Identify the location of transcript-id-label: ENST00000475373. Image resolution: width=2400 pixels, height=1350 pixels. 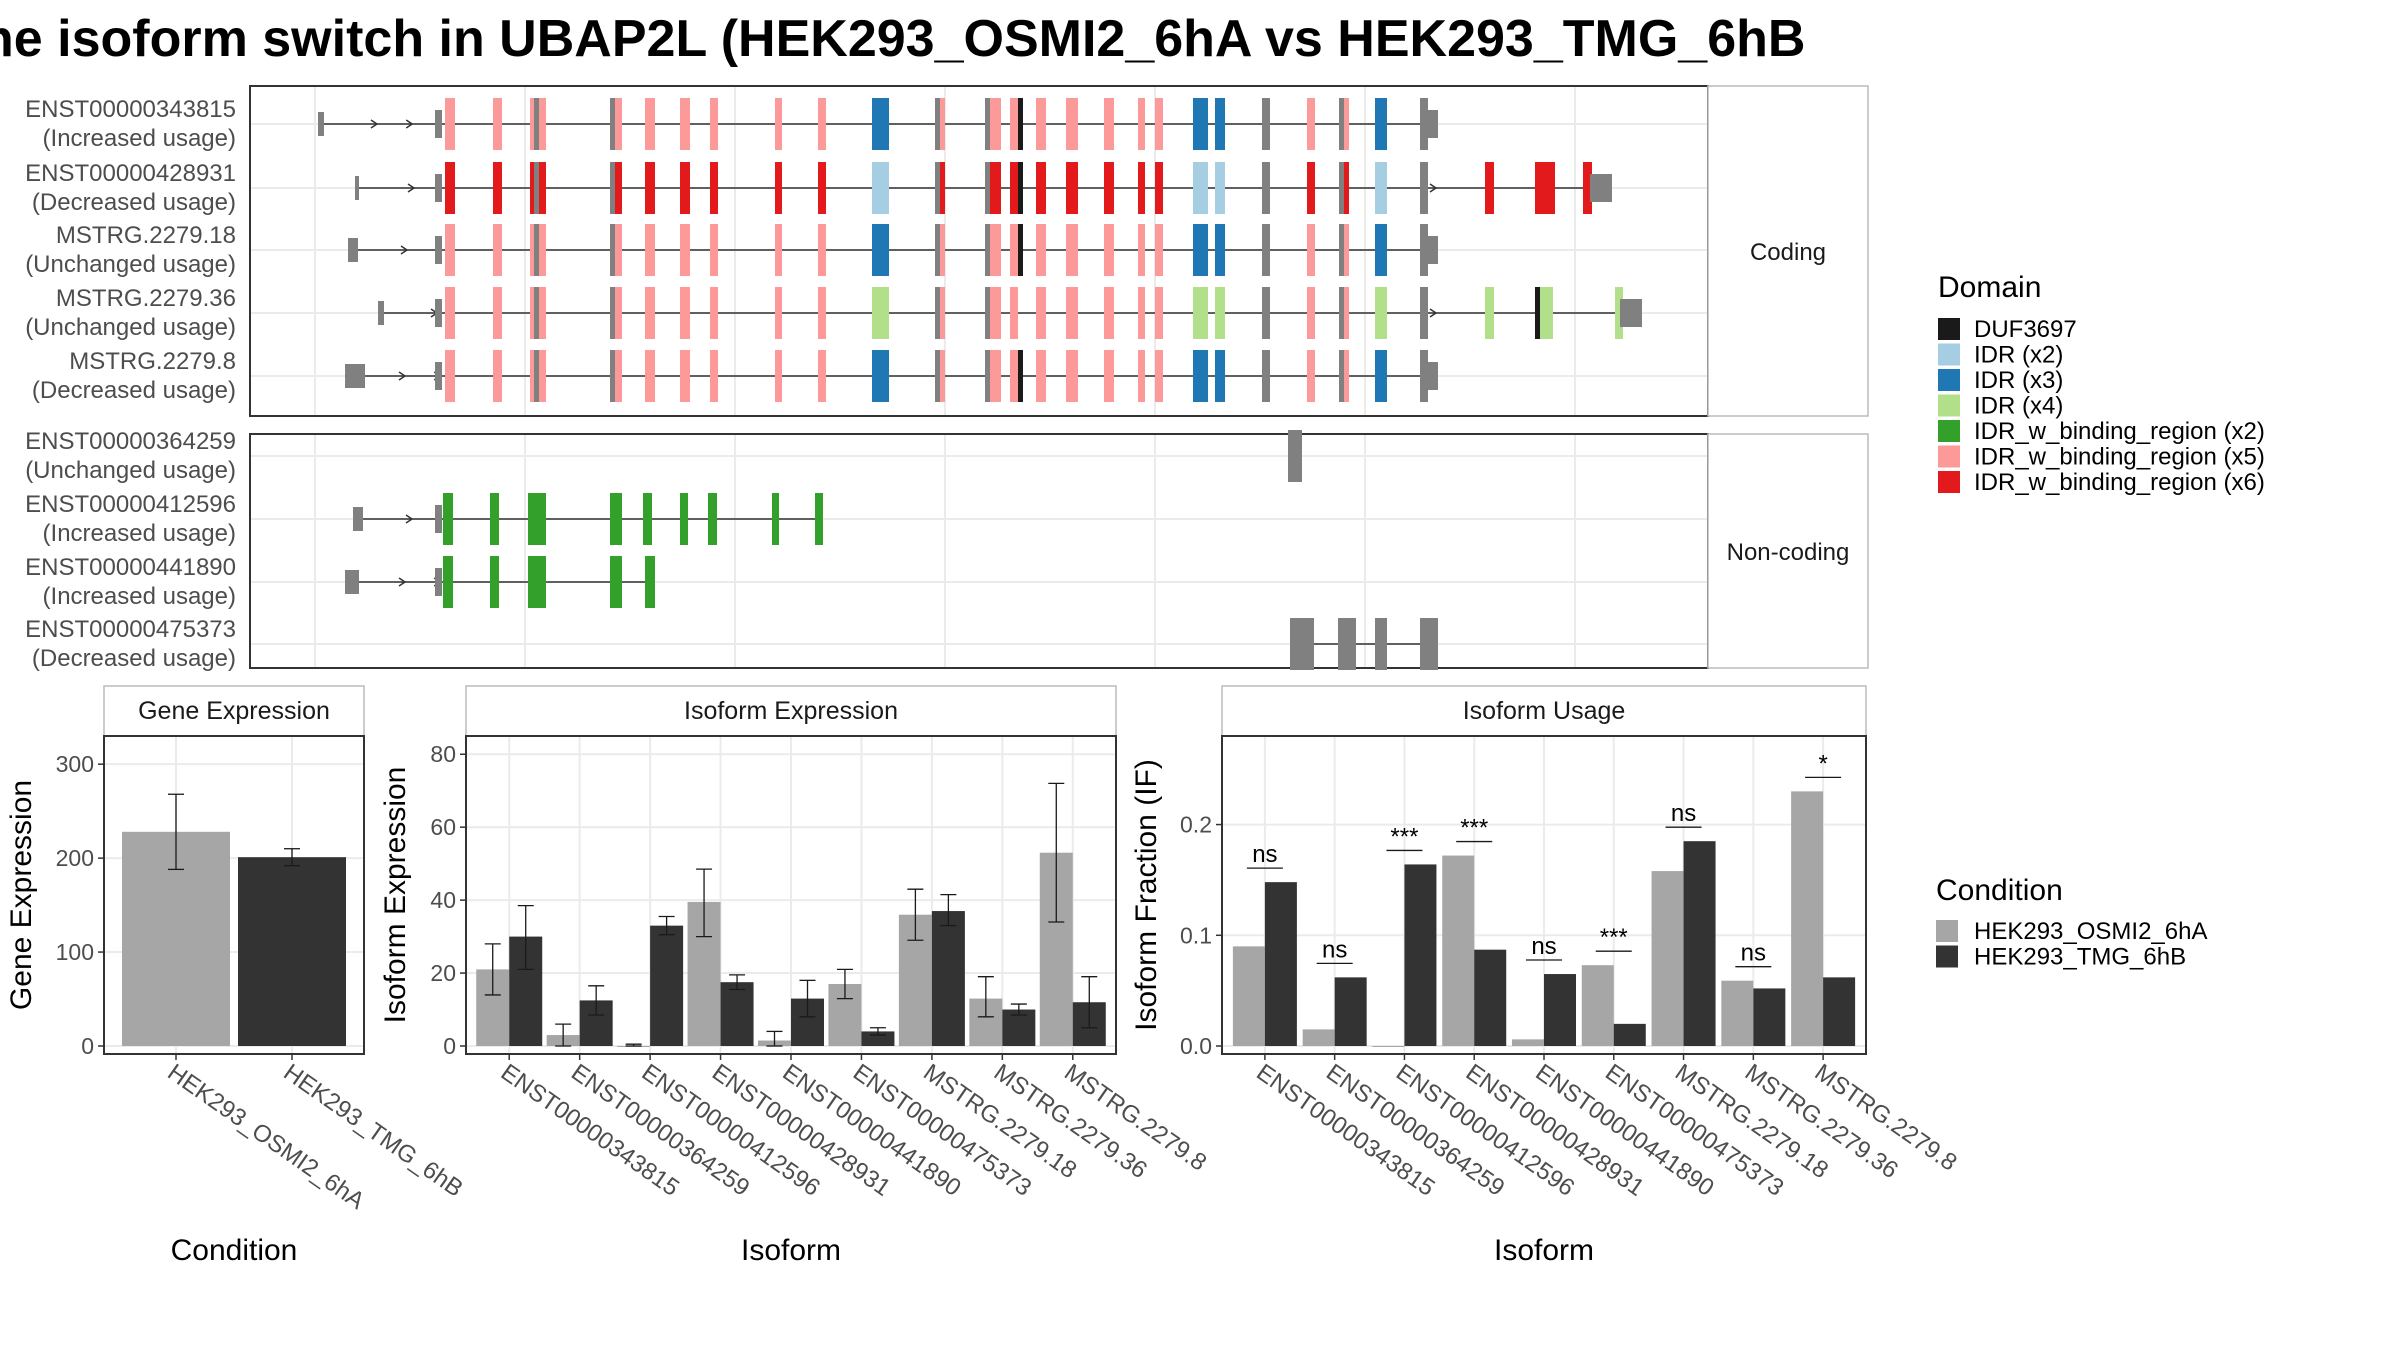
(130, 629).